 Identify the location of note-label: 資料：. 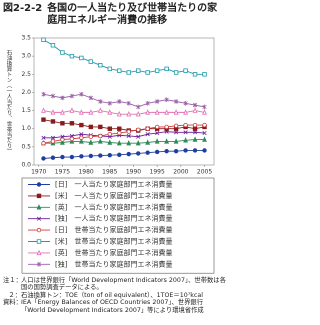
(12, 303).